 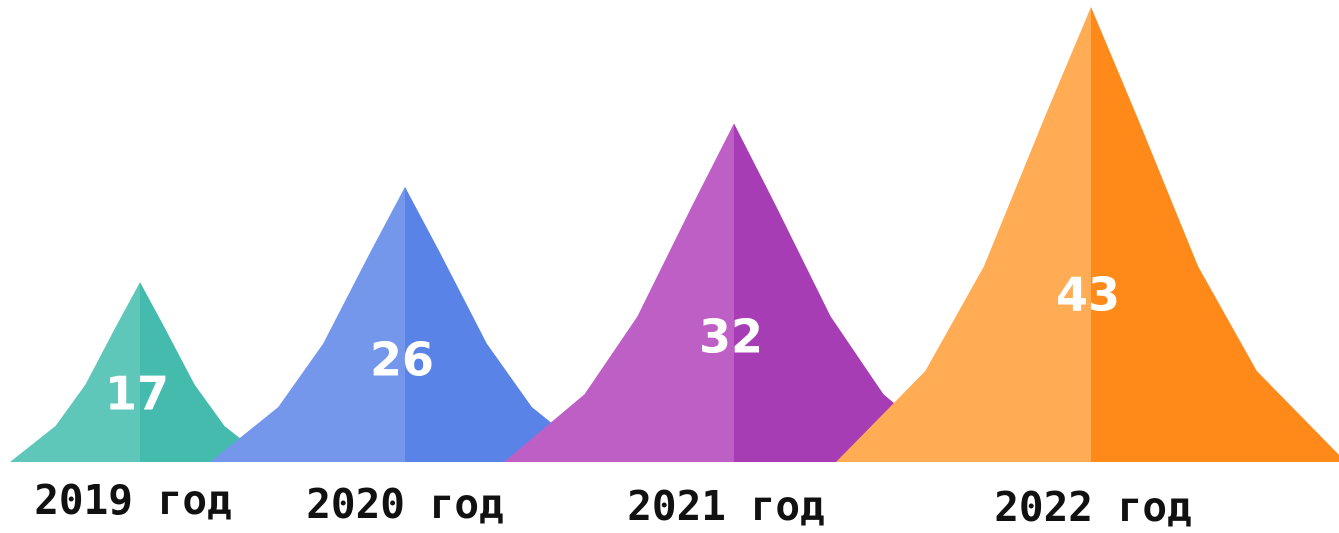 What do you see at coordinates (731, 337) in the screenshot?
I see `value-label: 32` at bounding box center [731, 337].